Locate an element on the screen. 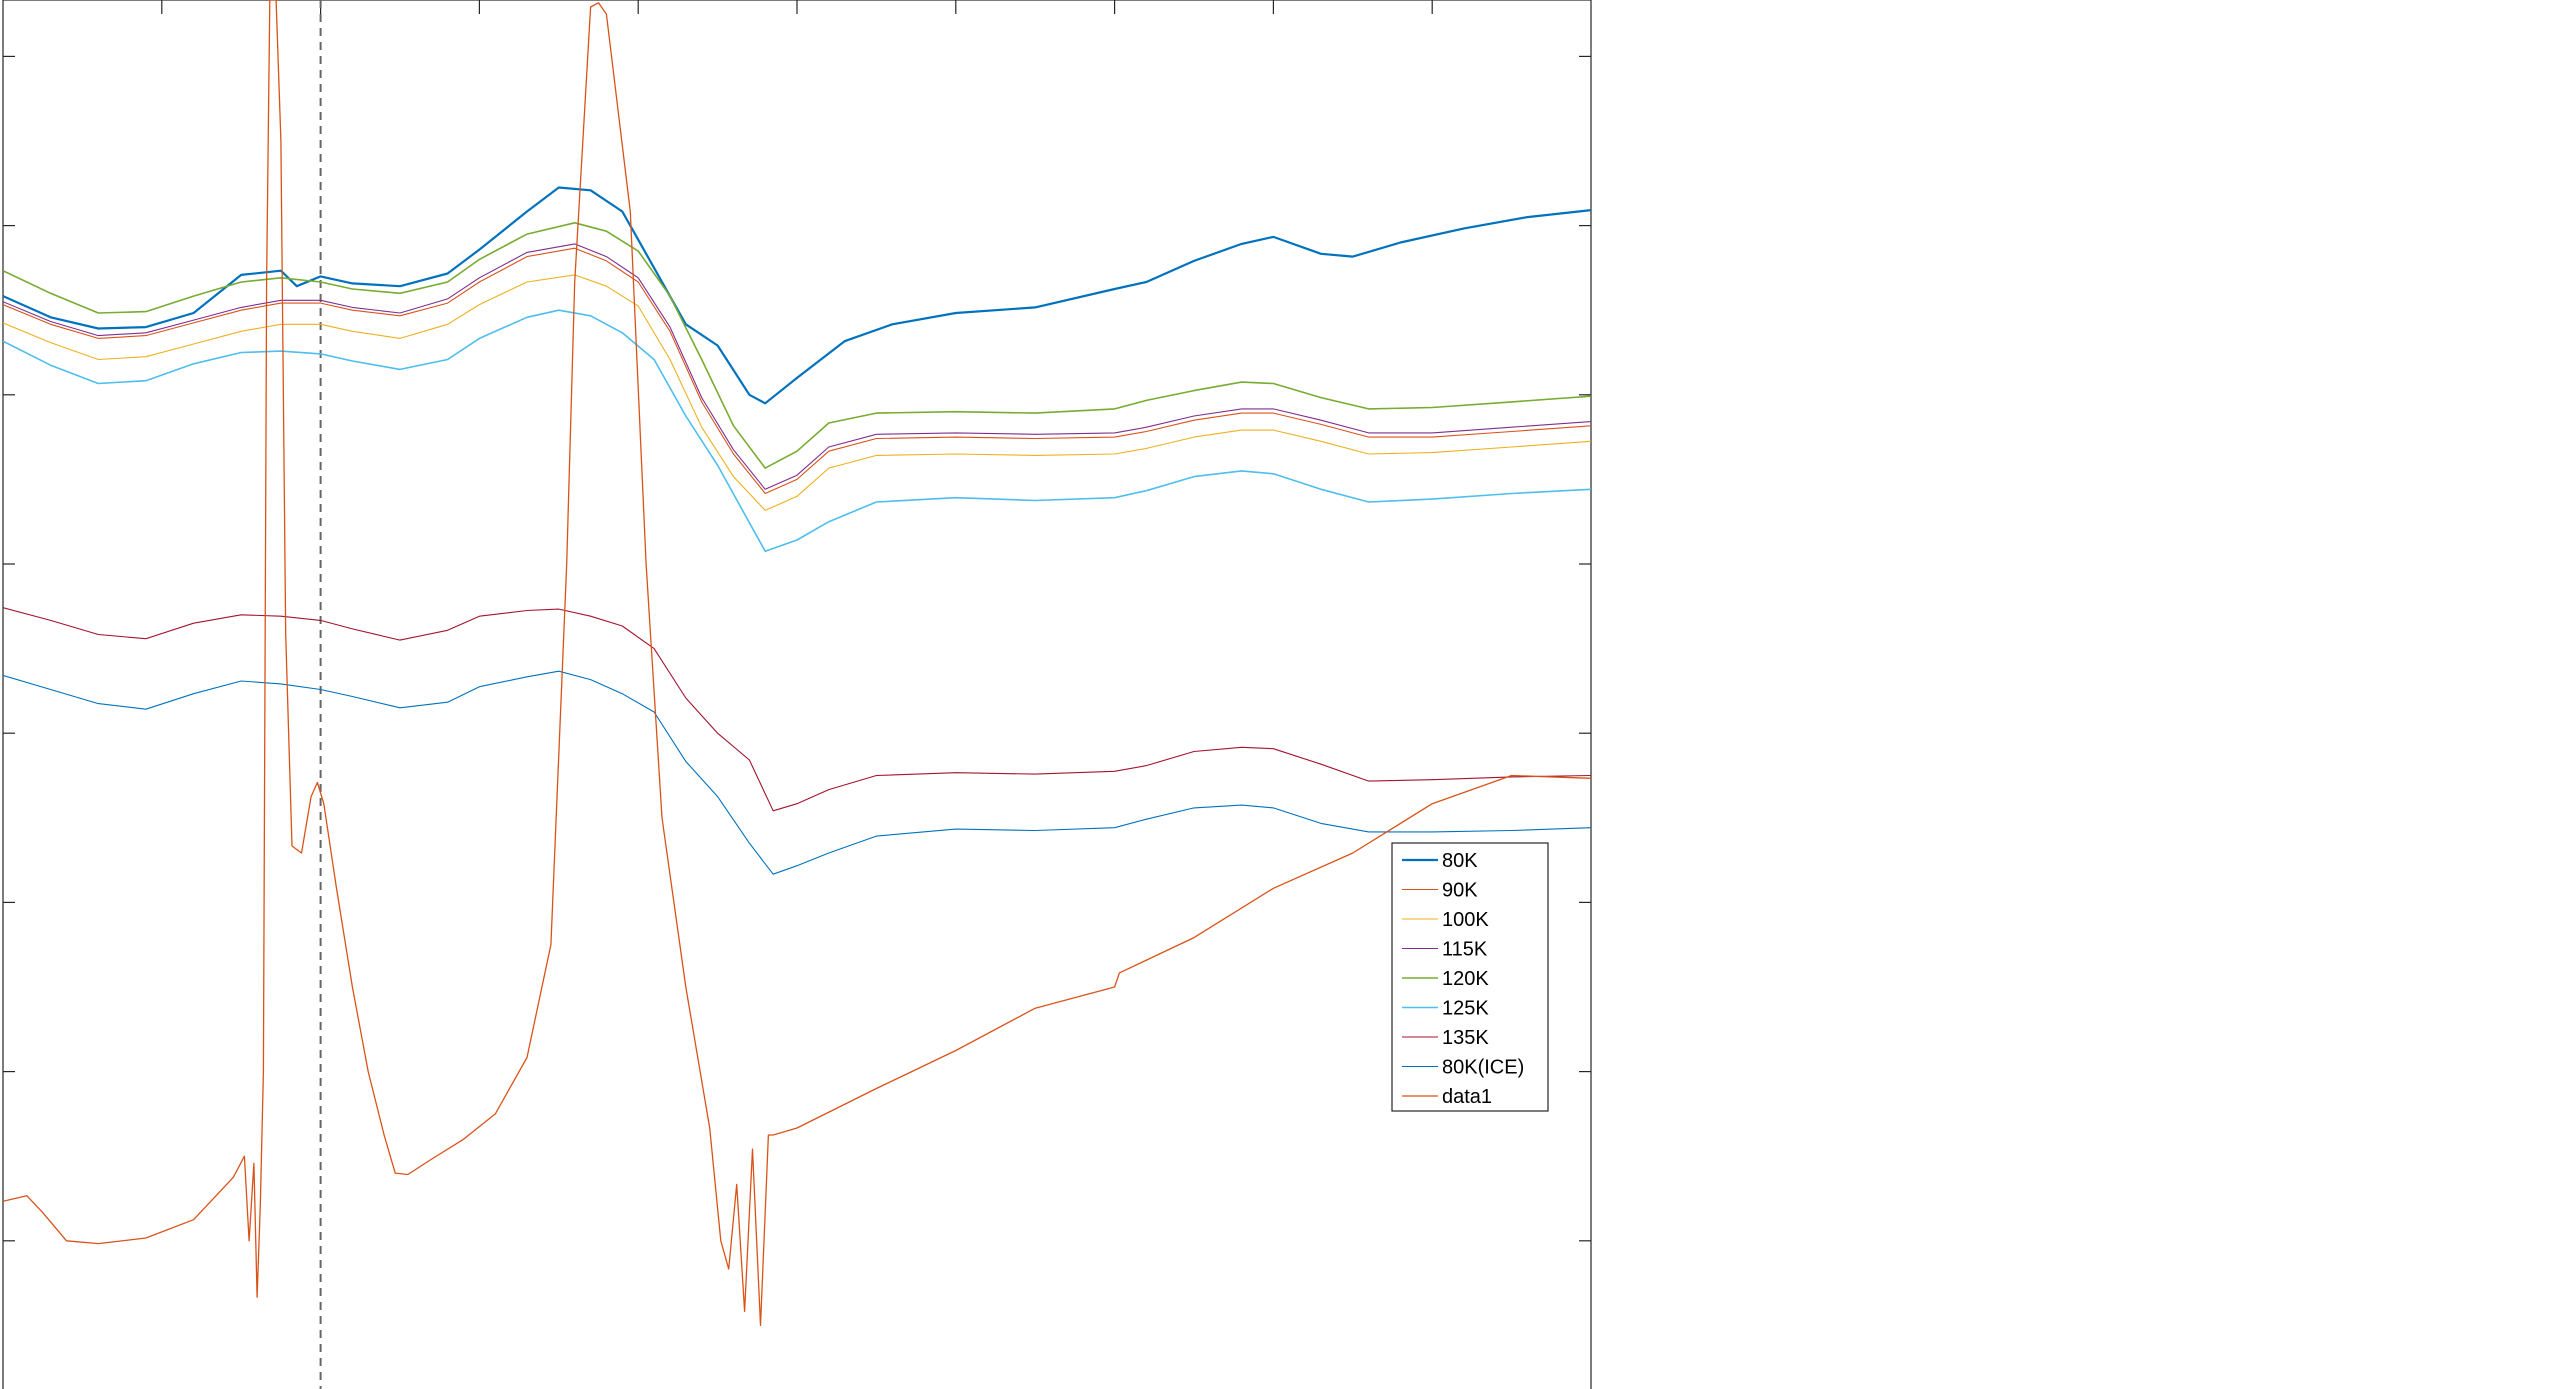  legend: 80K 90K 100K 115K 120K 125K 135K 80K(ICE) data1 is located at coordinates (1470, 977).